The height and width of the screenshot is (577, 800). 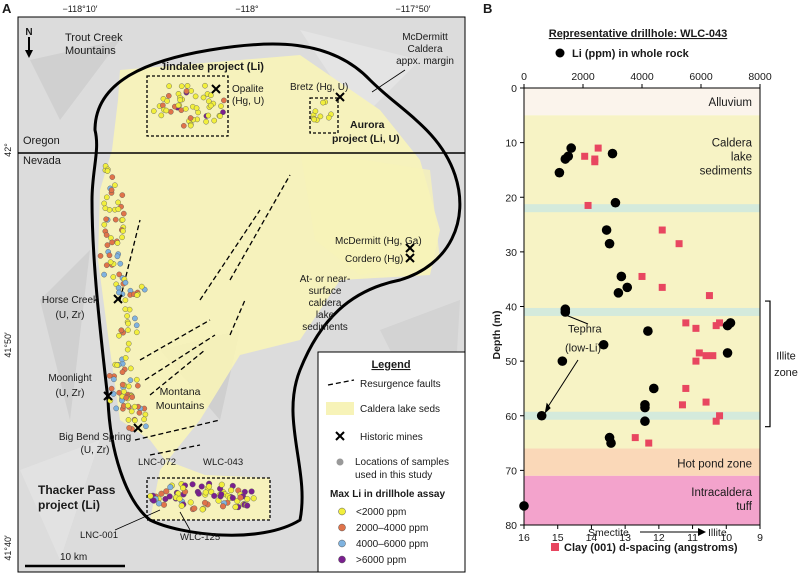 What do you see at coordinates (157, 462) in the screenshot?
I see `label-lnc072: LNC-072` at bounding box center [157, 462].